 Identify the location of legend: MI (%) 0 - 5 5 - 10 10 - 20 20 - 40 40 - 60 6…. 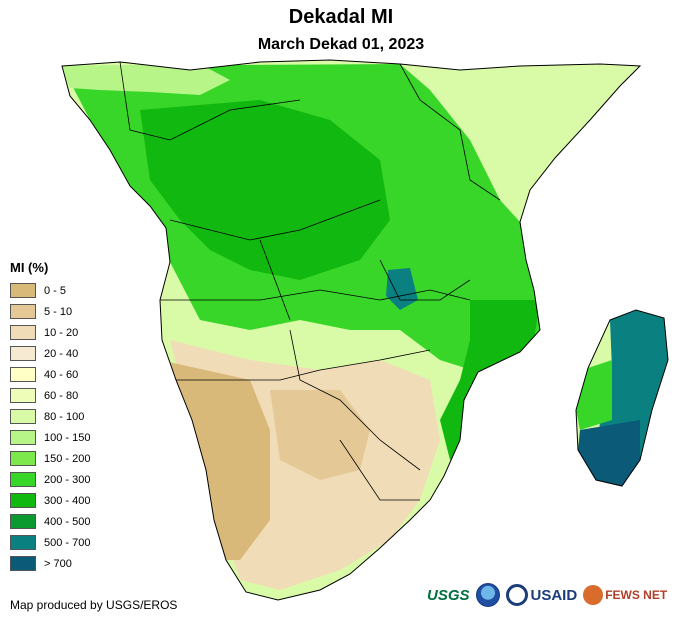
(70, 417).